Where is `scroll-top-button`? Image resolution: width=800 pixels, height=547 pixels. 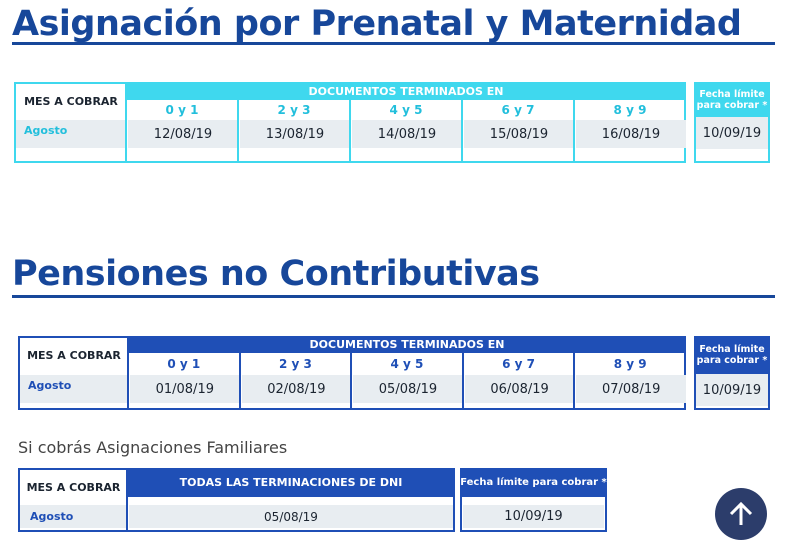 scroll-top-button is located at coordinates (741, 514).